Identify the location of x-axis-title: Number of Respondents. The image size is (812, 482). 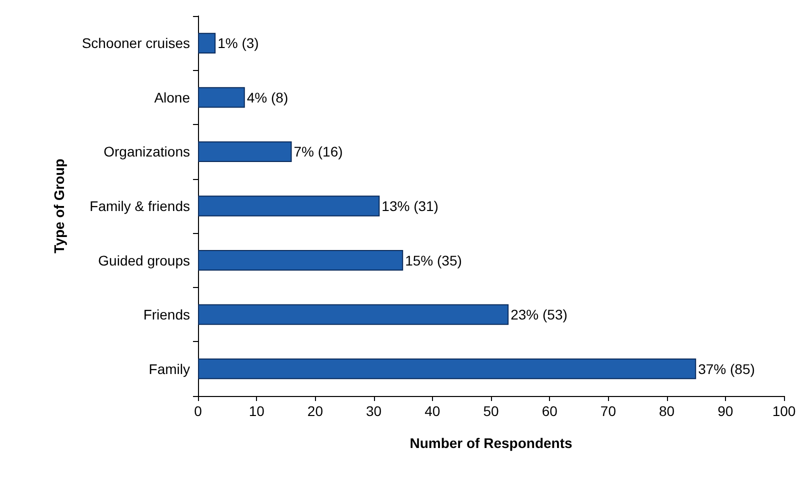
(491, 443).